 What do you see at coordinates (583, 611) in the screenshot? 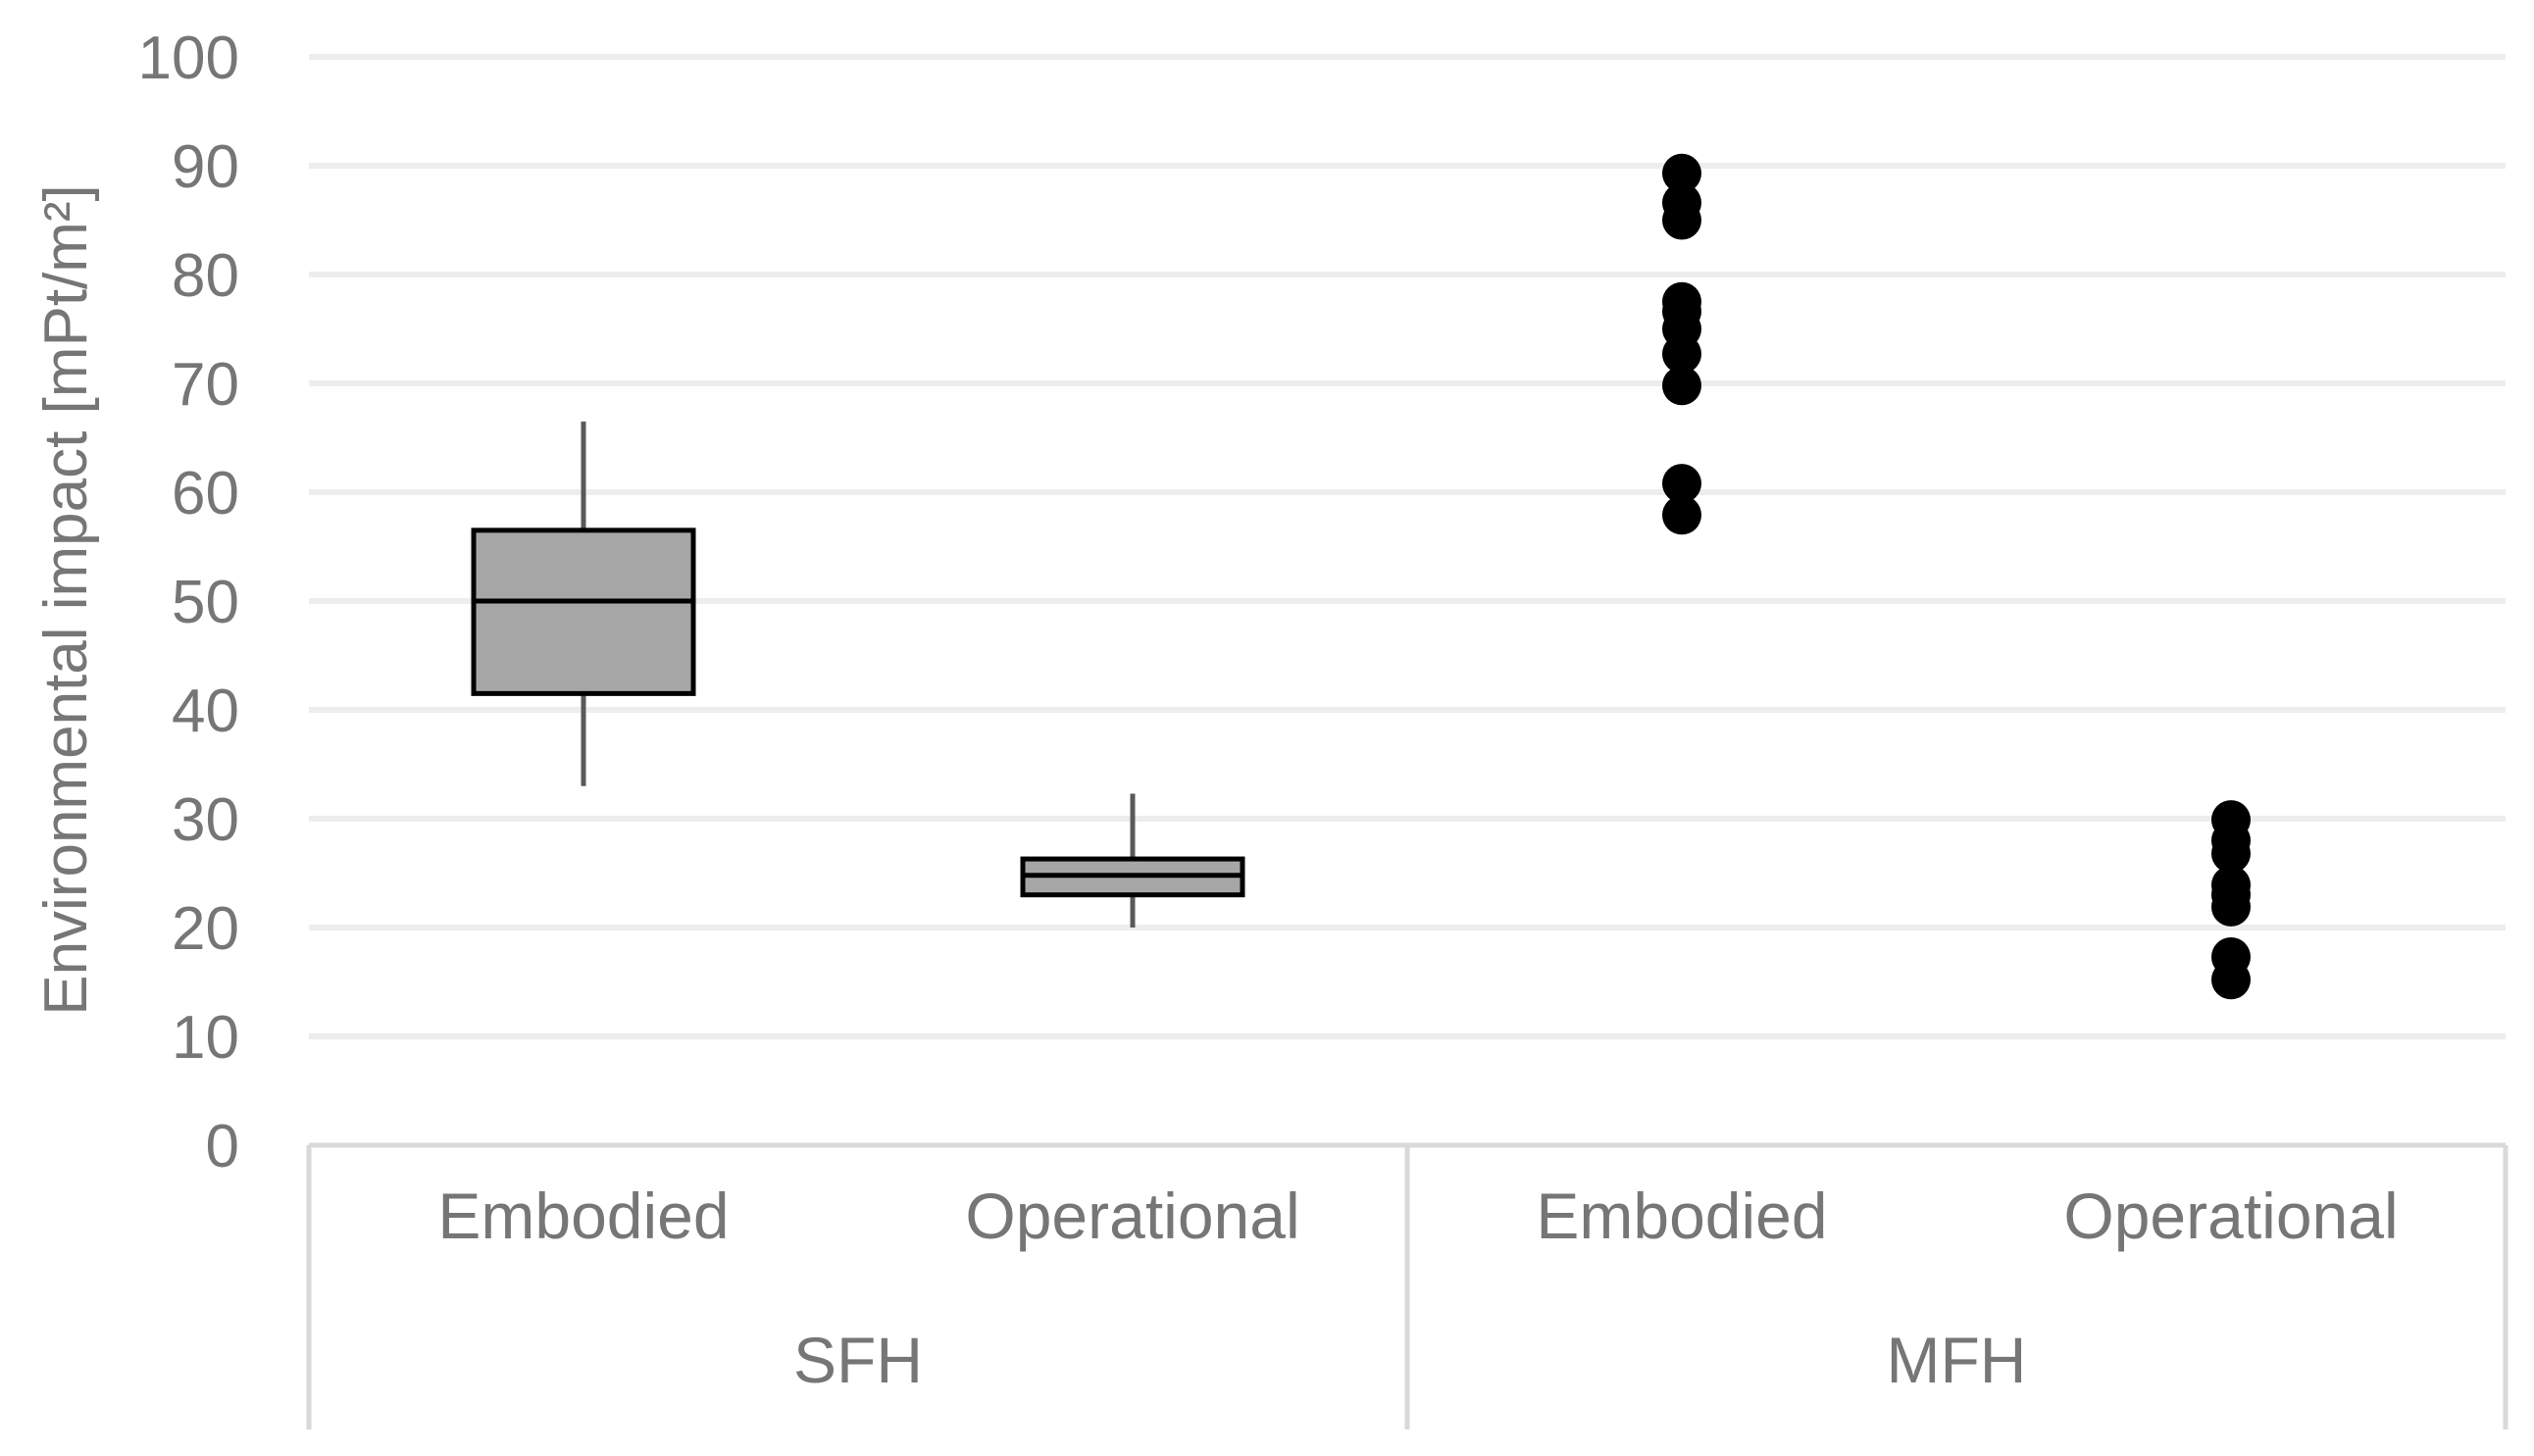
I see `interquartile-box` at bounding box center [583, 611].